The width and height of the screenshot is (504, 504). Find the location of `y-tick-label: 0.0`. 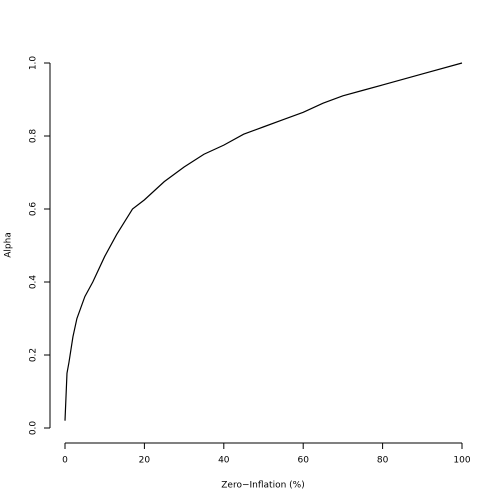

y-tick-label: 0.0 is located at coordinates (34, 428).